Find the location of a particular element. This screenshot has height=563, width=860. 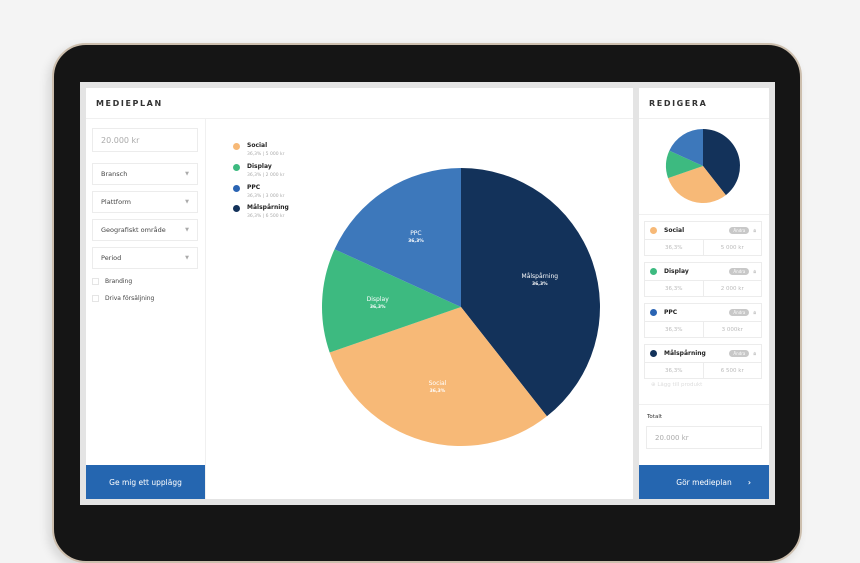

mini-pie-chart is located at coordinates (703, 166).